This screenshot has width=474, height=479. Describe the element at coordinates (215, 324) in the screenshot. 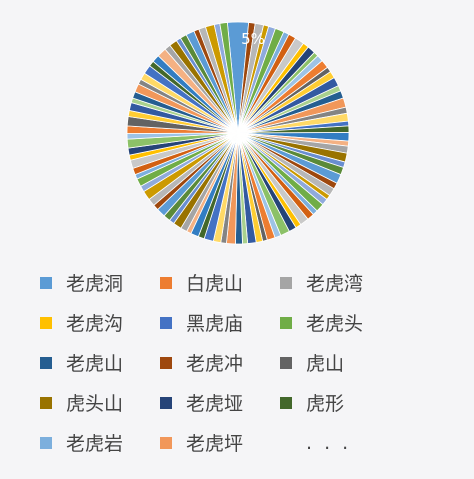

I see `legend-label: 黑虎庙` at that location.